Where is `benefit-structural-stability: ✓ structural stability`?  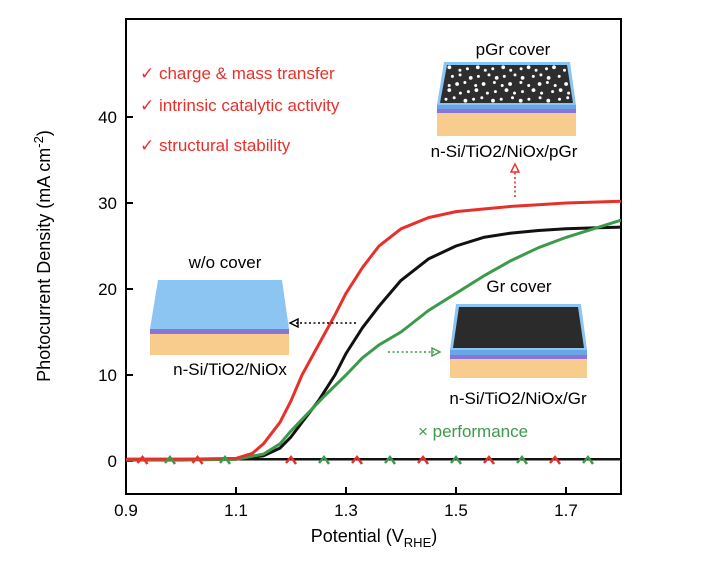 benefit-structural-stability: ✓ structural stability is located at coordinates (215, 145).